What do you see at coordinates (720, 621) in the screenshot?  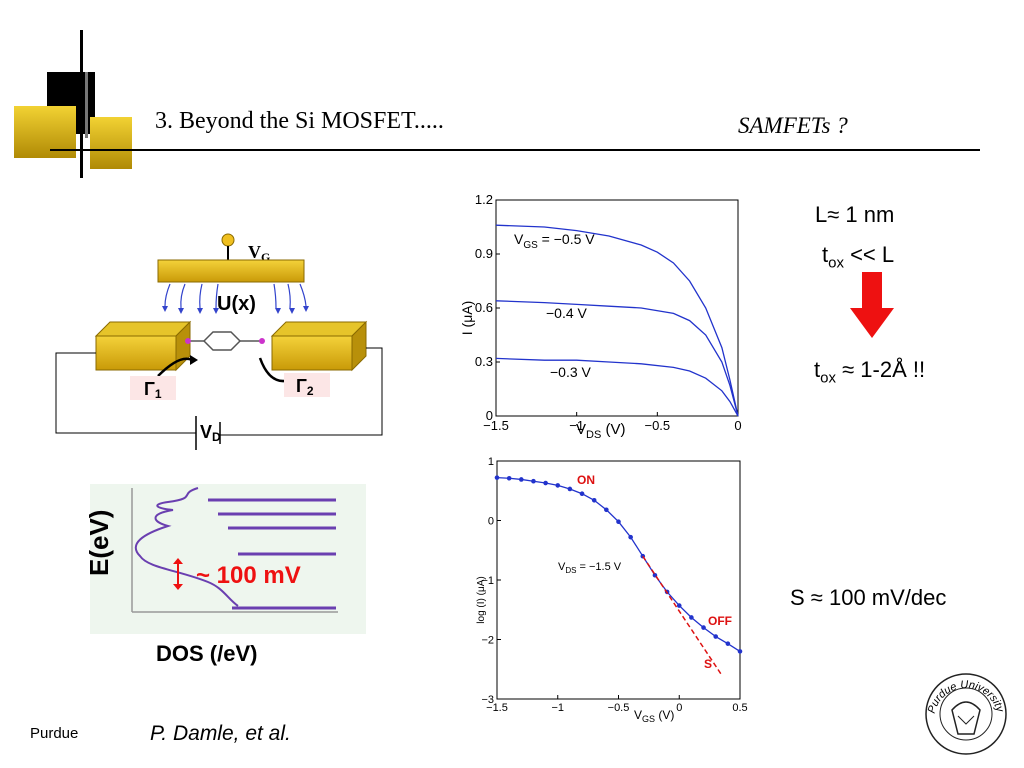 I see `off-label: OFF` at bounding box center [720, 621].